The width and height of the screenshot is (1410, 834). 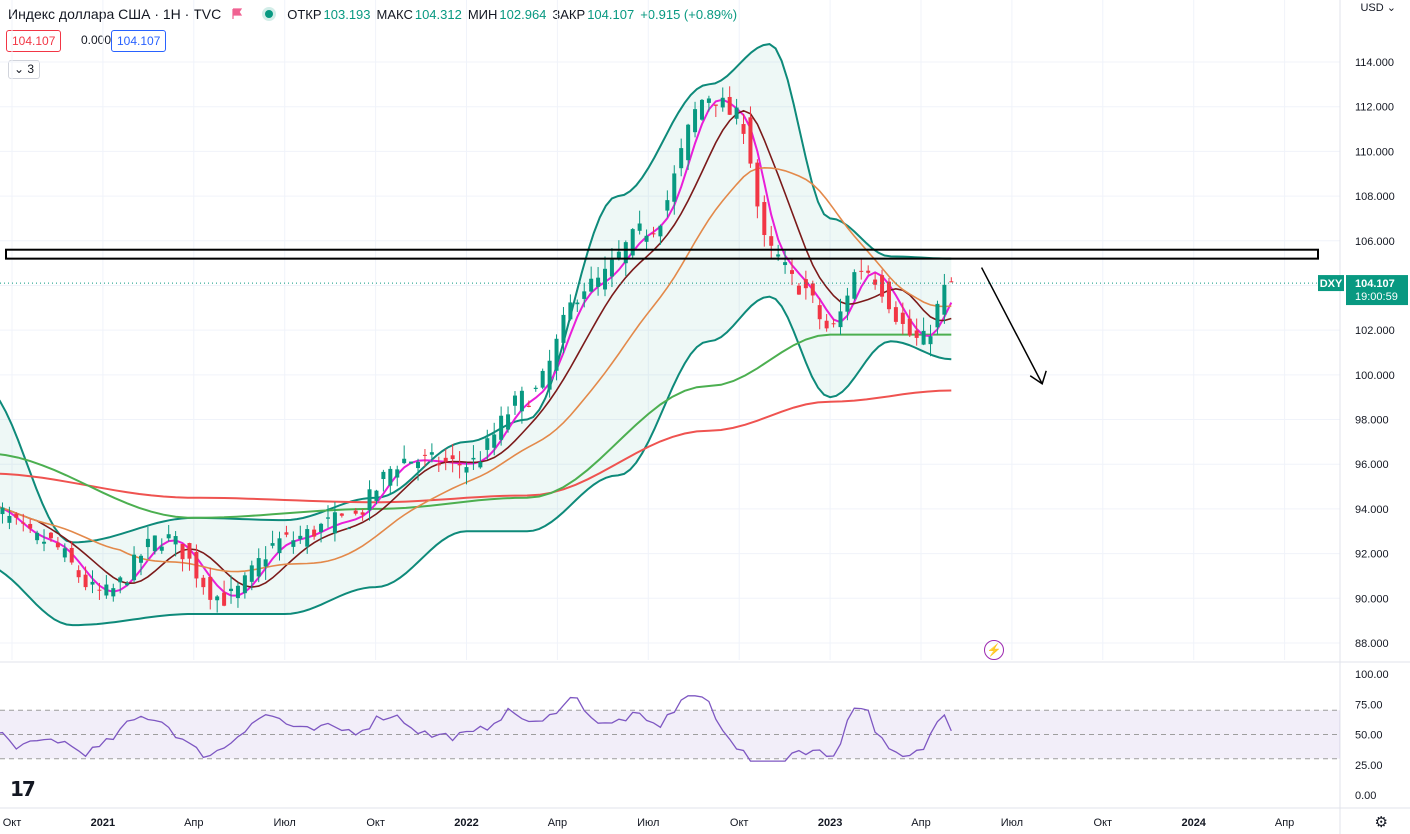 What do you see at coordinates (1193, 823) in the screenshot?
I see `time-tick-label: 2024` at bounding box center [1193, 823].